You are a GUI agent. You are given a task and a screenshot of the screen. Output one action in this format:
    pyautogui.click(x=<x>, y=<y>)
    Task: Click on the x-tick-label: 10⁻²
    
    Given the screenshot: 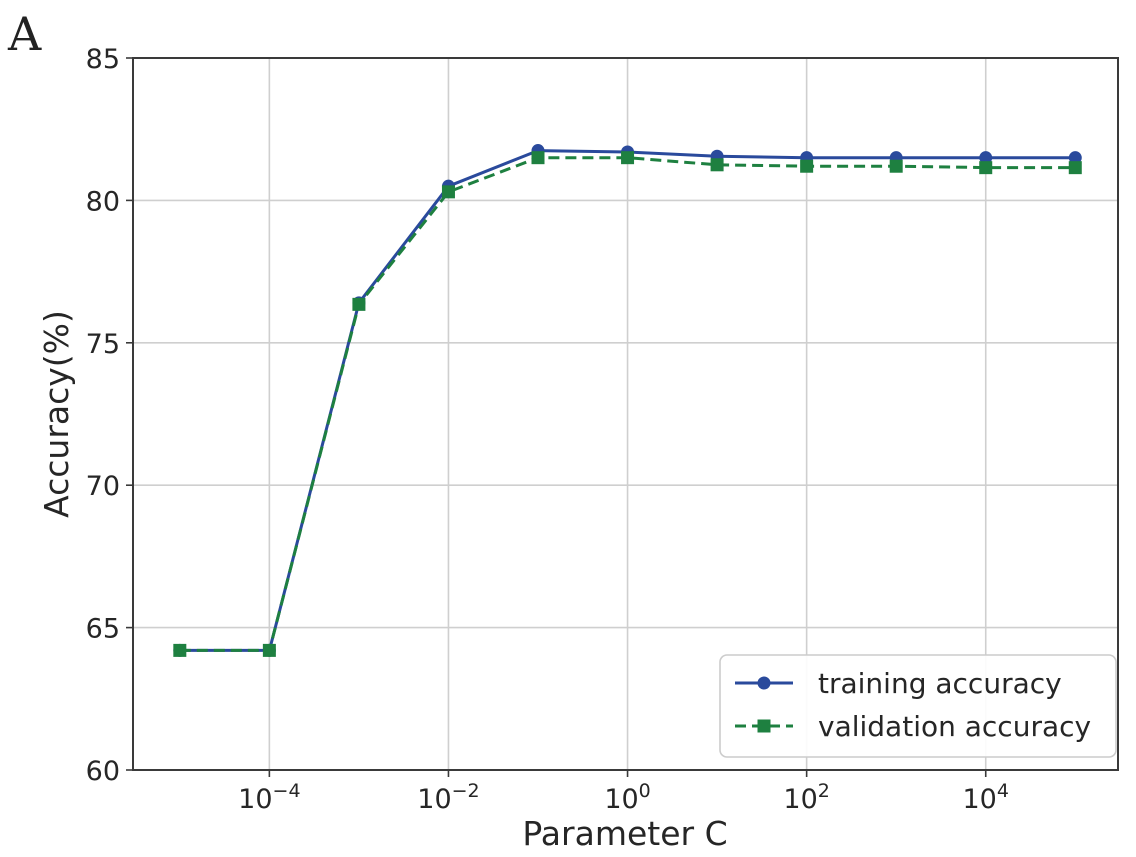 What is the action you would take?
    pyautogui.click(x=448, y=797)
    